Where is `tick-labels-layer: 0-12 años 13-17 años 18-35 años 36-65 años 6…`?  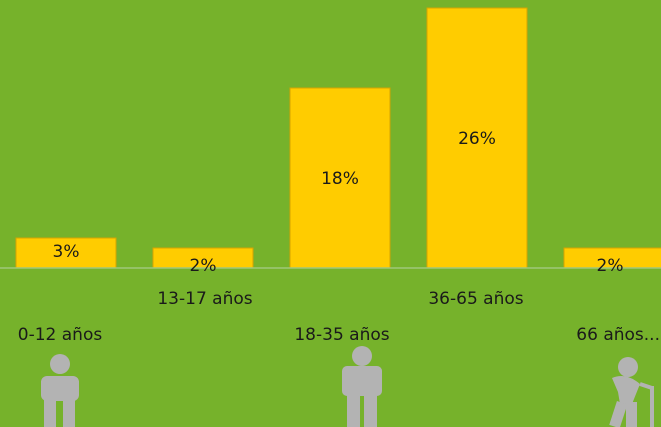
tick-labels-layer: 0-12 años 13-17 años 18-35 años 36-65 años 6… is located at coordinates (339, 317).